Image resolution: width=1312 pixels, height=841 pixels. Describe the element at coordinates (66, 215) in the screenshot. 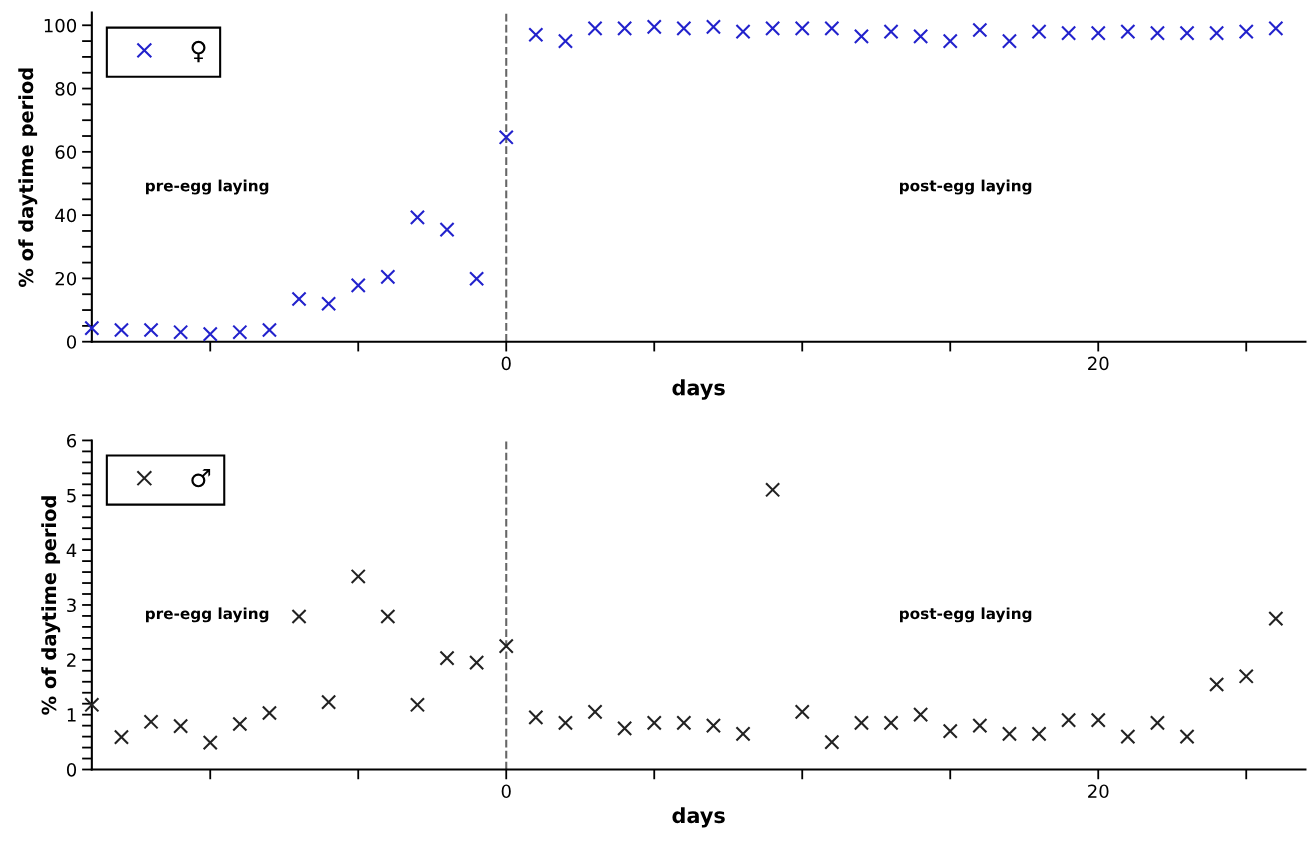

I see `y-tick-label: 40` at that location.